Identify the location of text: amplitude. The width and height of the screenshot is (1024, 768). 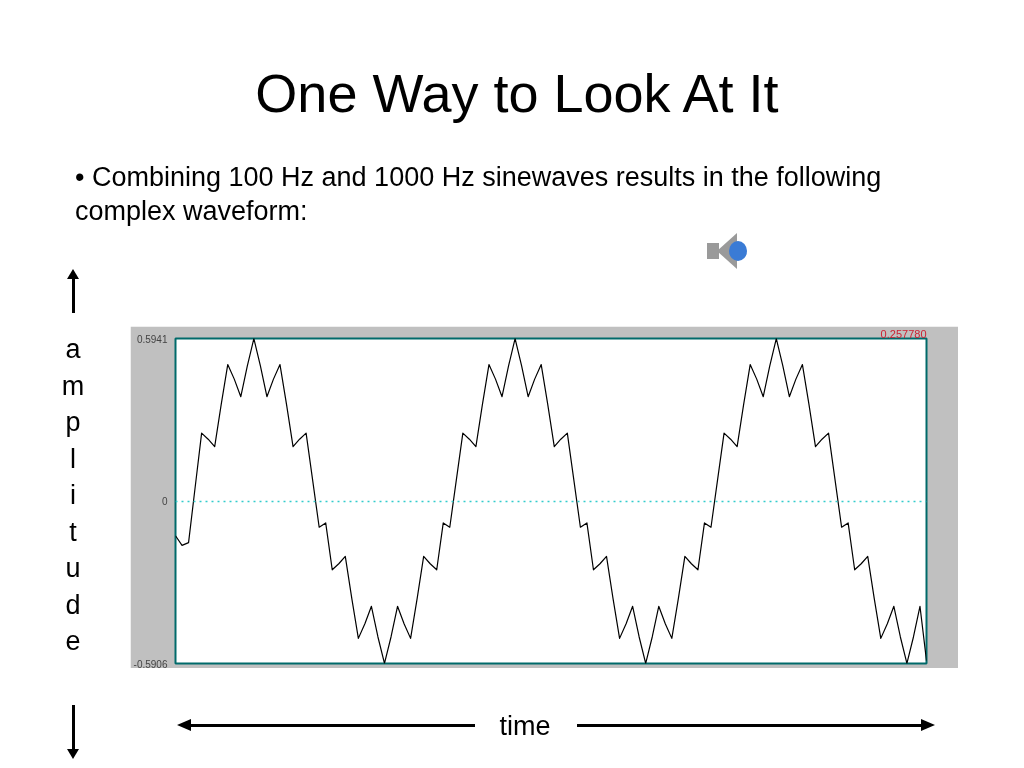
(73, 495).